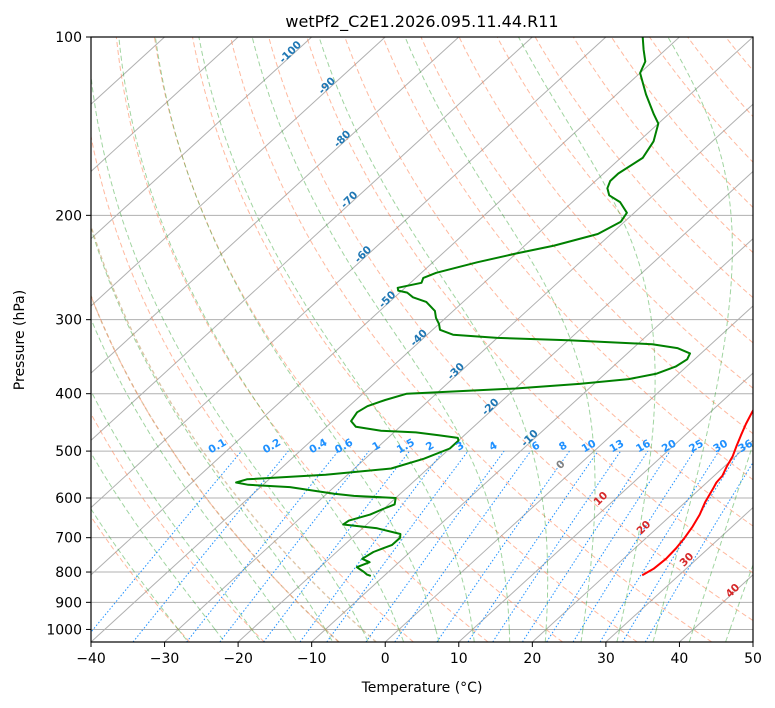 This screenshot has height=708, width=775. I want to click on isotherm-label: -20, so click(491, 407).